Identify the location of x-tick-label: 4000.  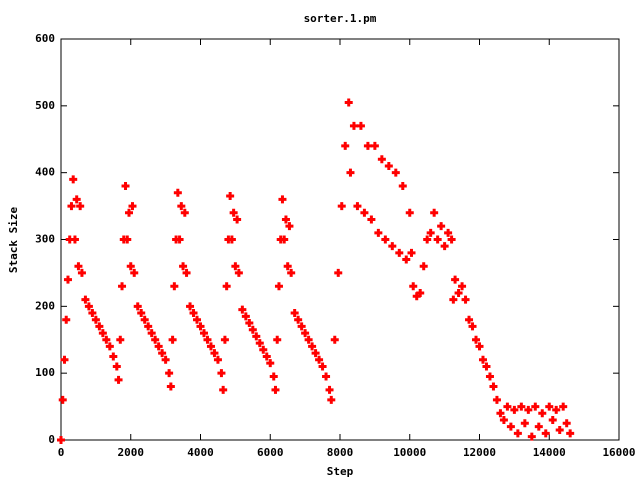
(200, 452).